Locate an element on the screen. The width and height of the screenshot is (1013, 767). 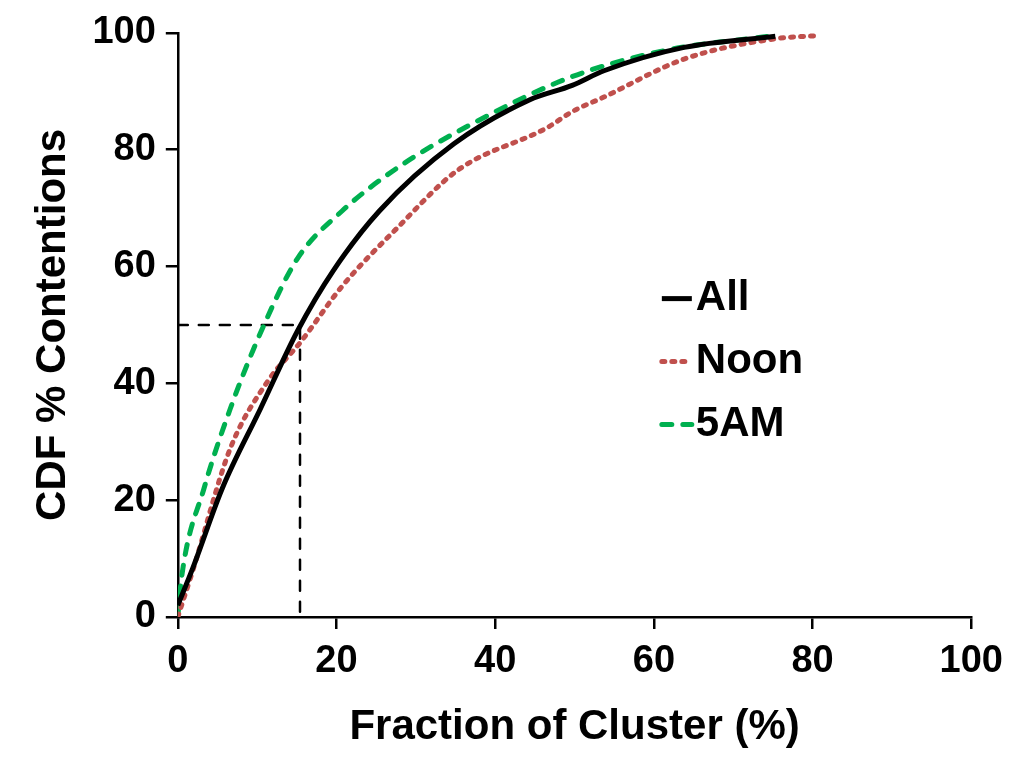
y-tick-label: 0 is located at coordinates (145, 614).